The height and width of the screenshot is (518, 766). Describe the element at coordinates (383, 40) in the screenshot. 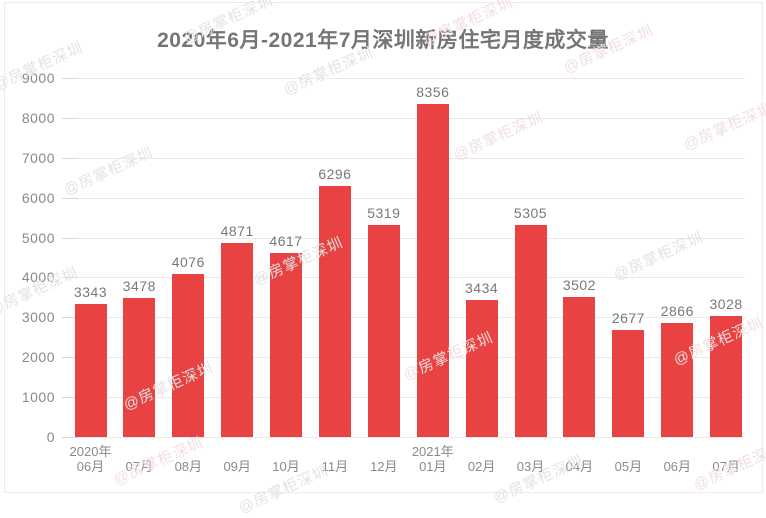

I see `chart-title: 2020年6月-2021年7月深圳新房住宅月度成交量` at that location.